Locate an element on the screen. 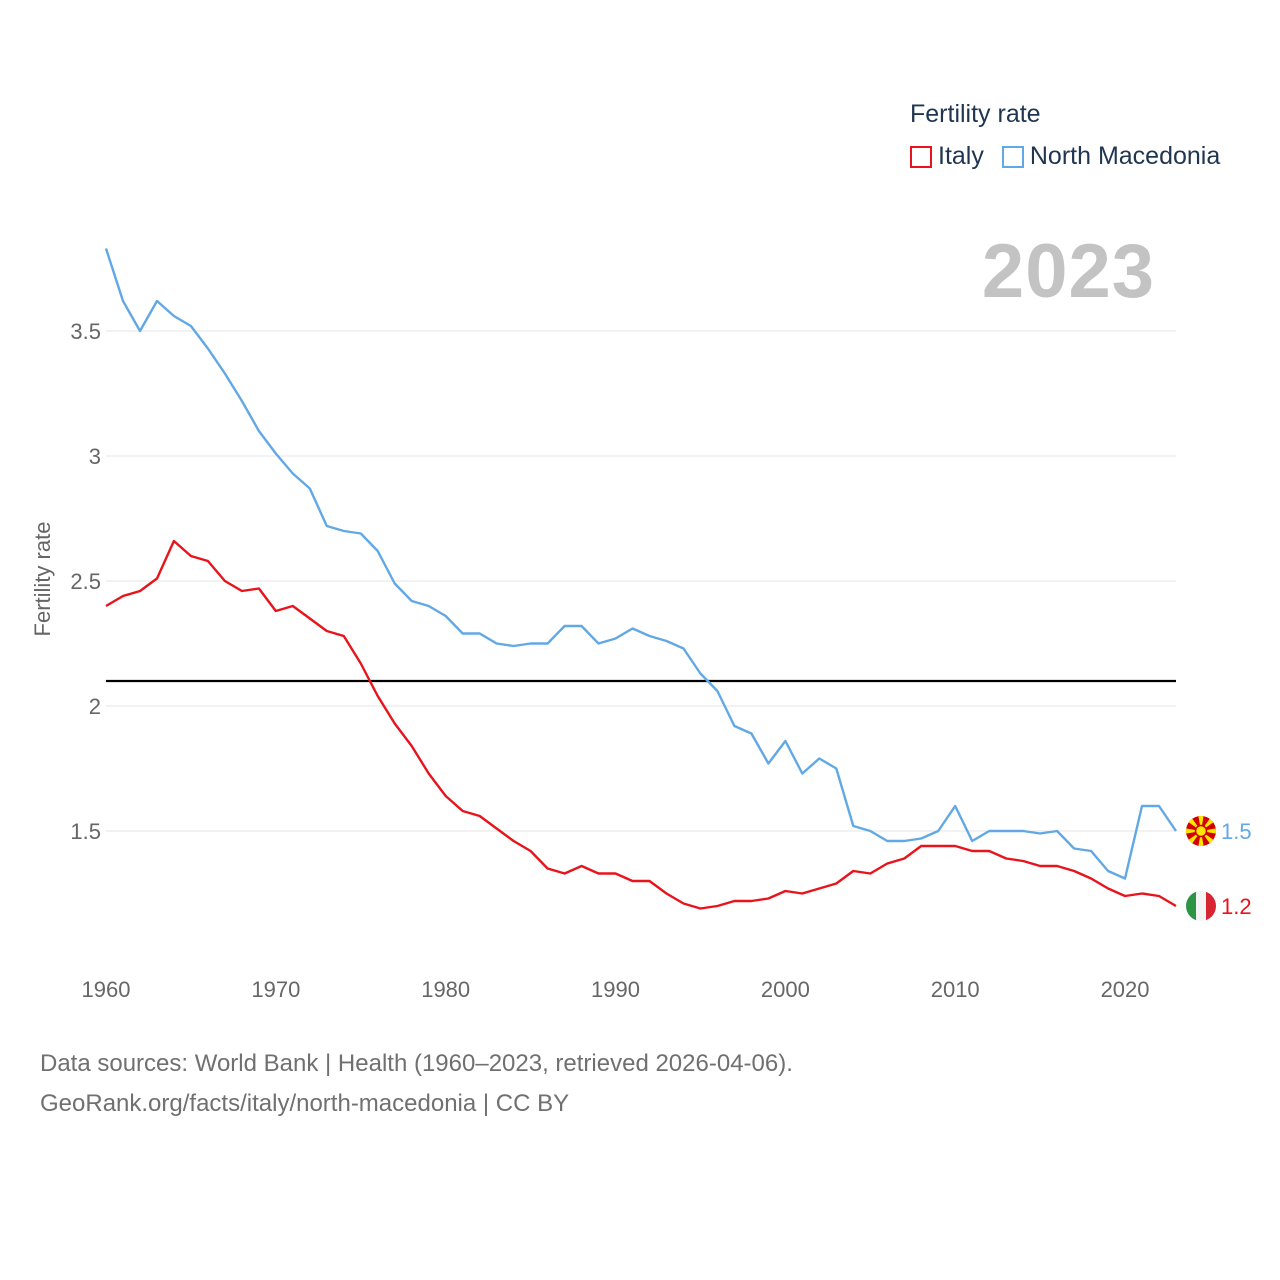 Image resolution: width=1280 pixels, height=1280 pixels. legend-title: Fertility rate is located at coordinates (975, 114).